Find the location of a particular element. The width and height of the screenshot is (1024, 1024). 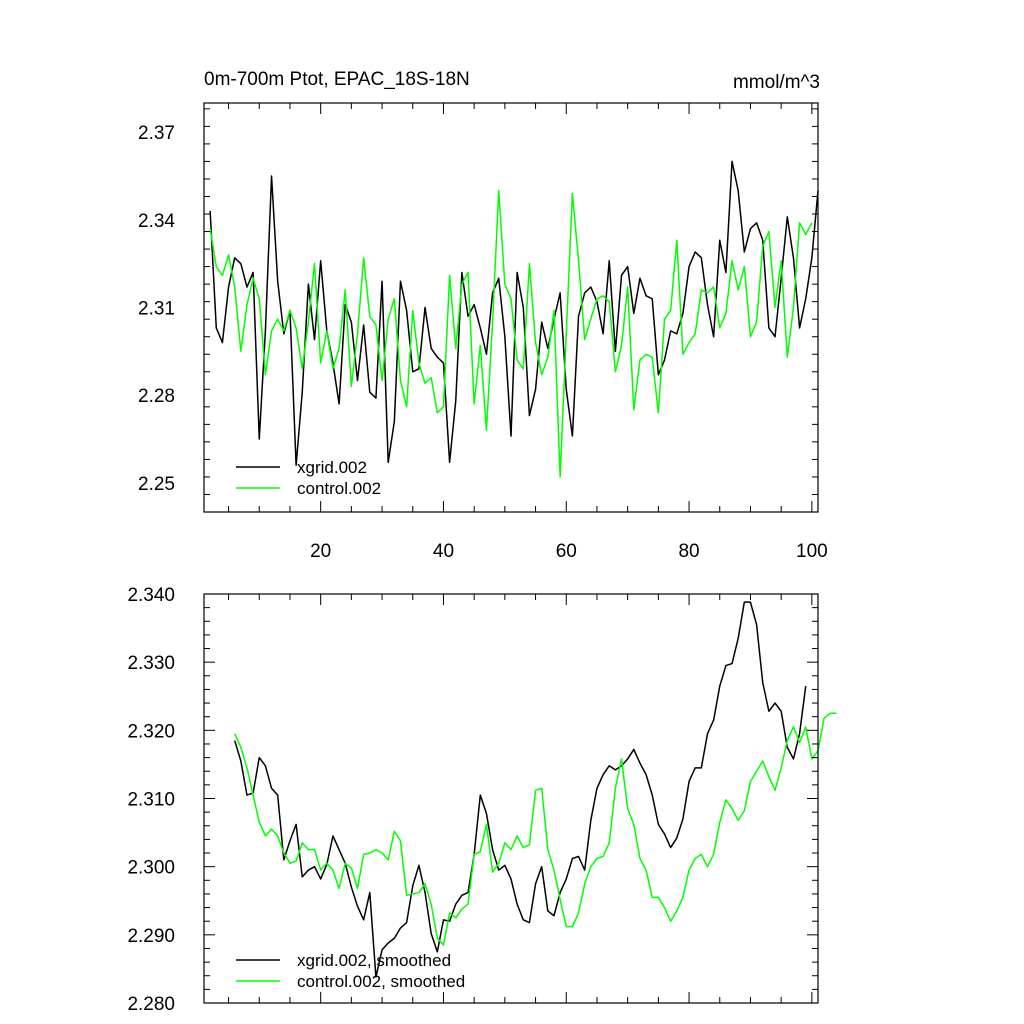

y-tick-label: 2.31 is located at coordinates (156, 309).